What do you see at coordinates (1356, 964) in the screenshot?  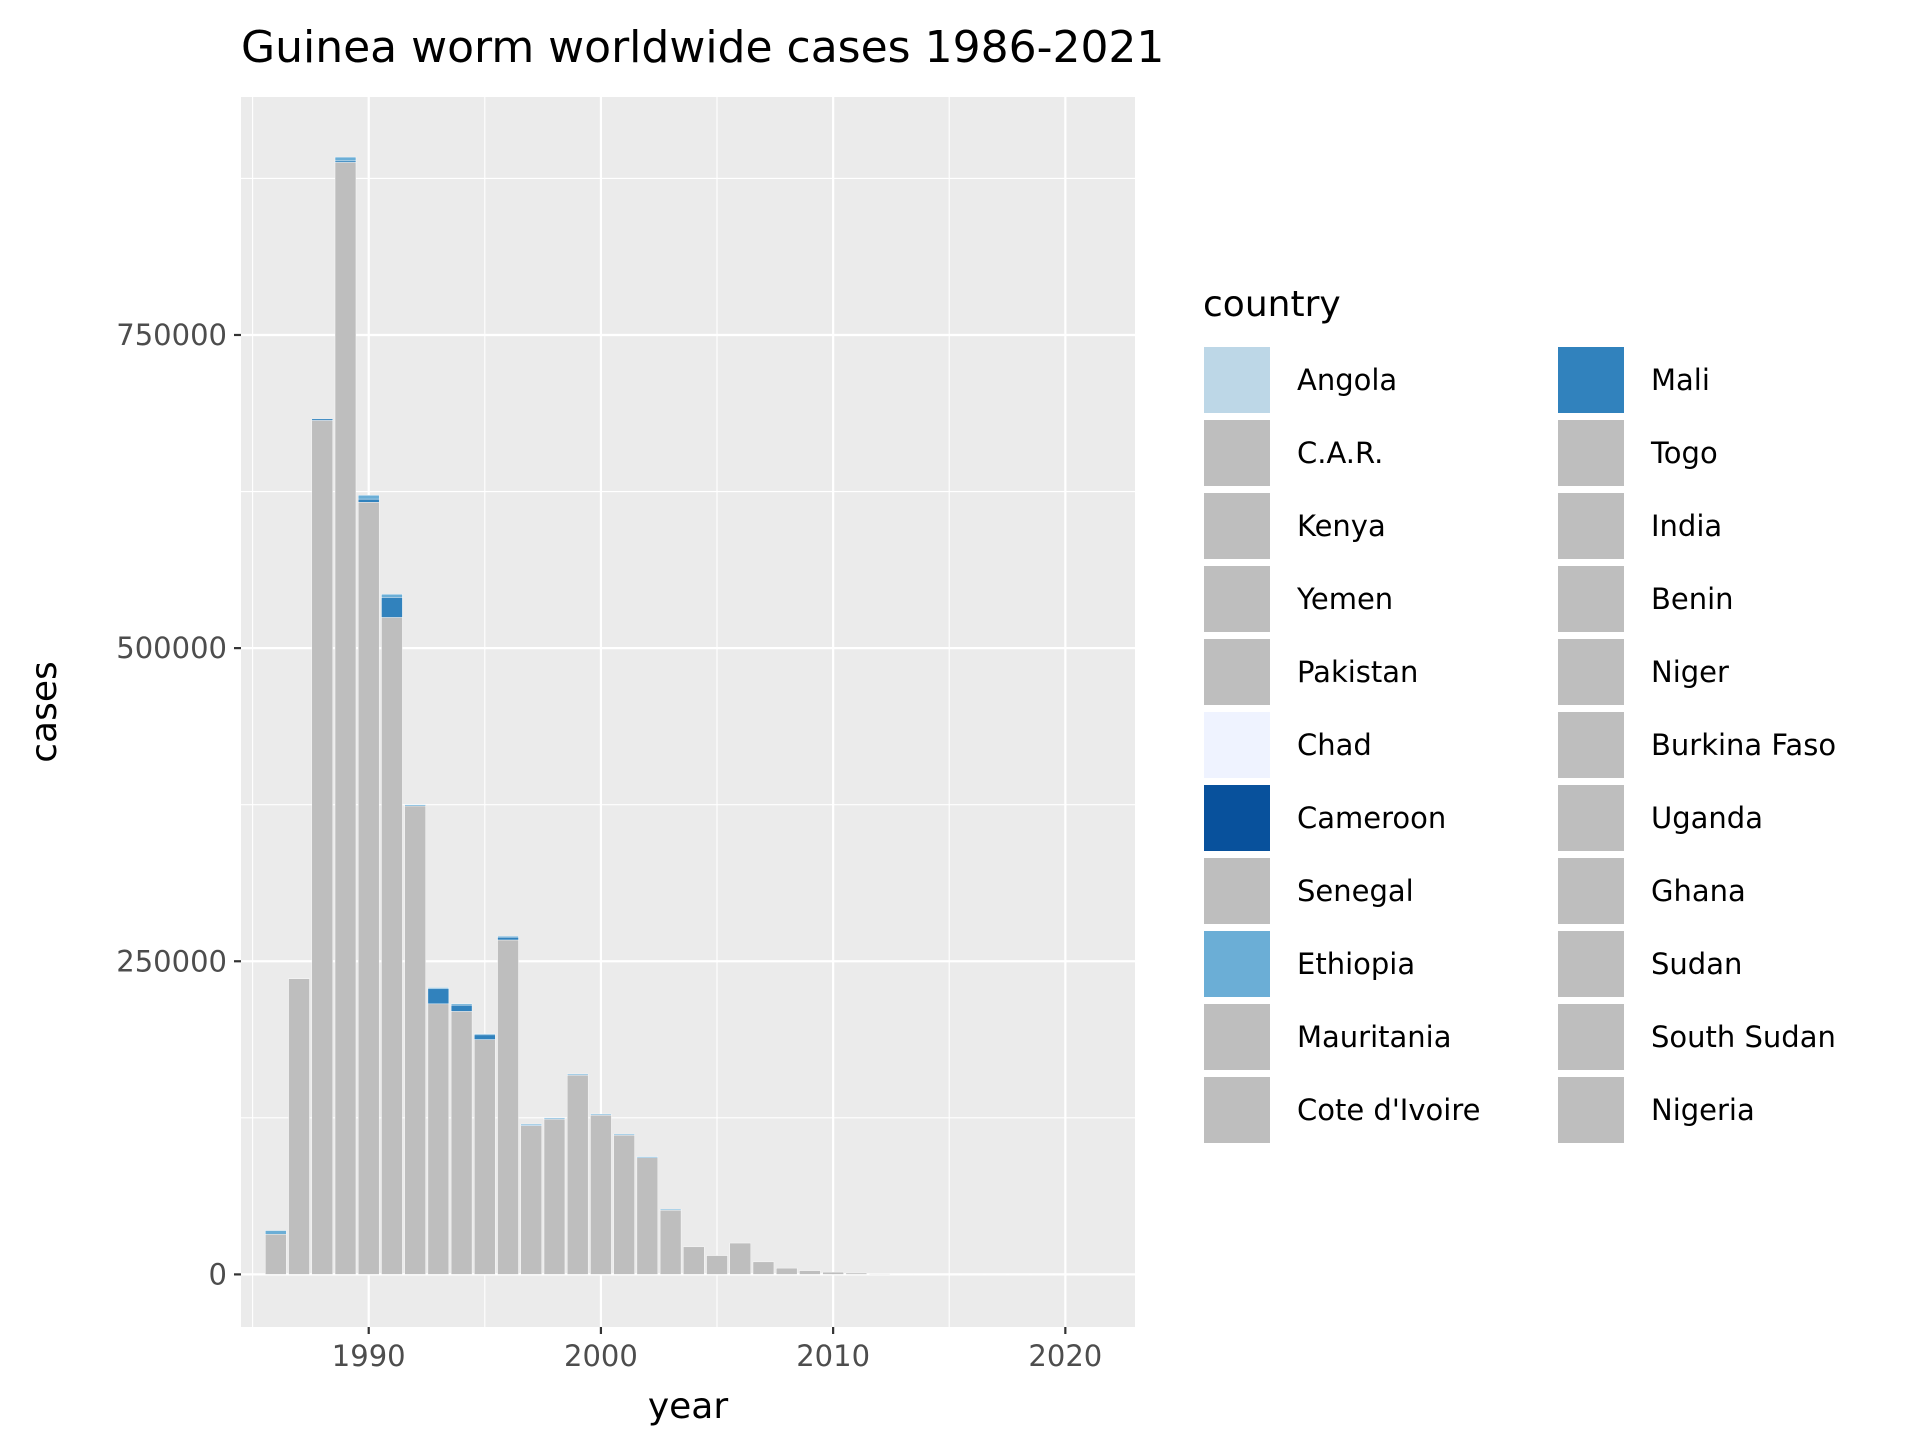 I see `legend-label: Ethiopia` at bounding box center [1356, 964].